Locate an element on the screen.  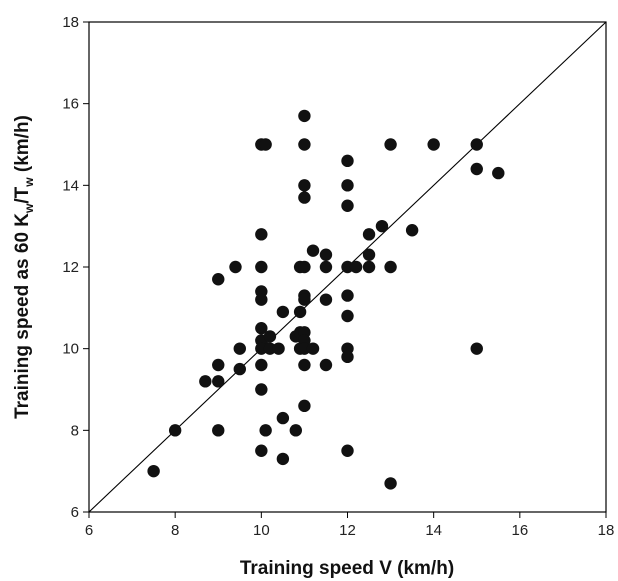
x-tick-label: 14 is located at coordinates (433, 530).